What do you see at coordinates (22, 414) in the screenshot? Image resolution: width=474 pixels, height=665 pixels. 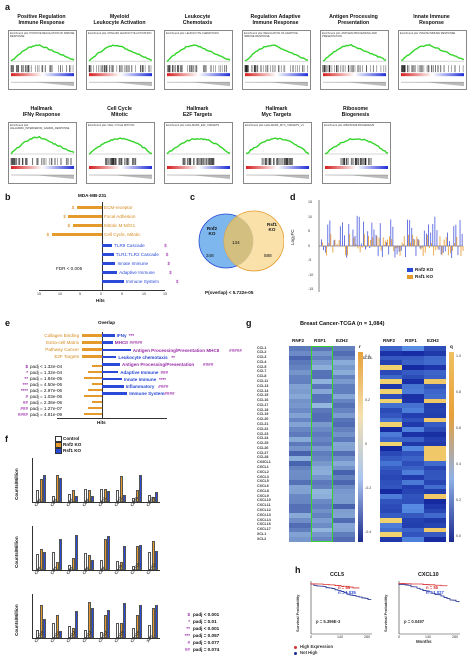 I see `panel-e-padj-mark: ####` at bounding box center [22, 414].